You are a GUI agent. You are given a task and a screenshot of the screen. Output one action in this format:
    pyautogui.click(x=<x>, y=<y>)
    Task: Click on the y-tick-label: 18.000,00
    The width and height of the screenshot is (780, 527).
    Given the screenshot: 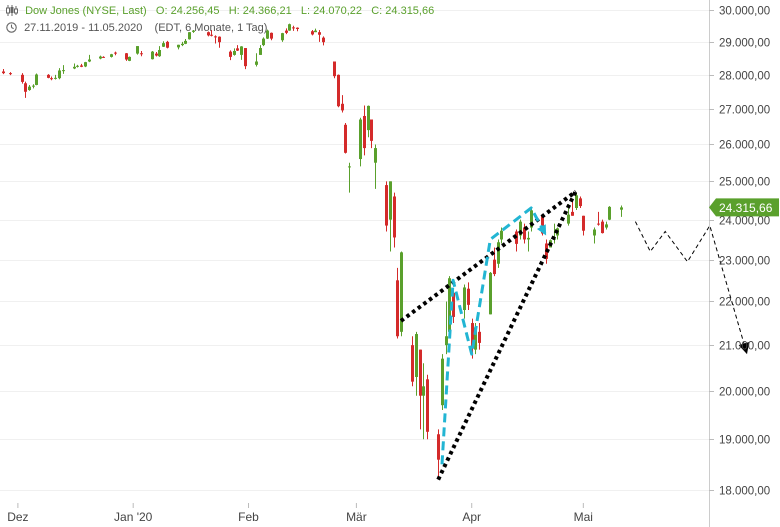 What is the action you would take?
    pyautogui.click(x=744, y=492)
    